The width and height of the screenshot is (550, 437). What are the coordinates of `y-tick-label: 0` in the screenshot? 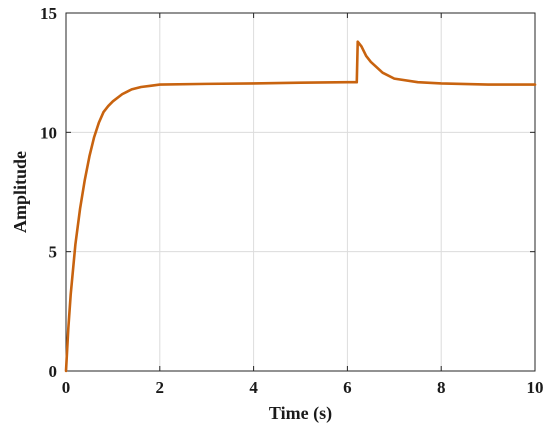 It's located at (53, 371).